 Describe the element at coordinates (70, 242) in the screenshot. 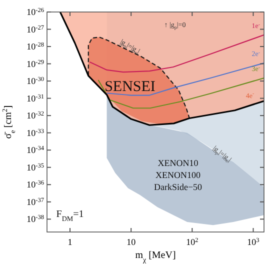

I see `x-tick-label: 1` at that location.